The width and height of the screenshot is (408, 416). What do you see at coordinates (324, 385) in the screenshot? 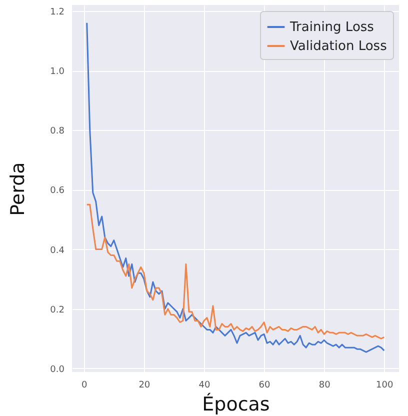
I see `x-tick-label: 80` at bounding box center [324, 385].